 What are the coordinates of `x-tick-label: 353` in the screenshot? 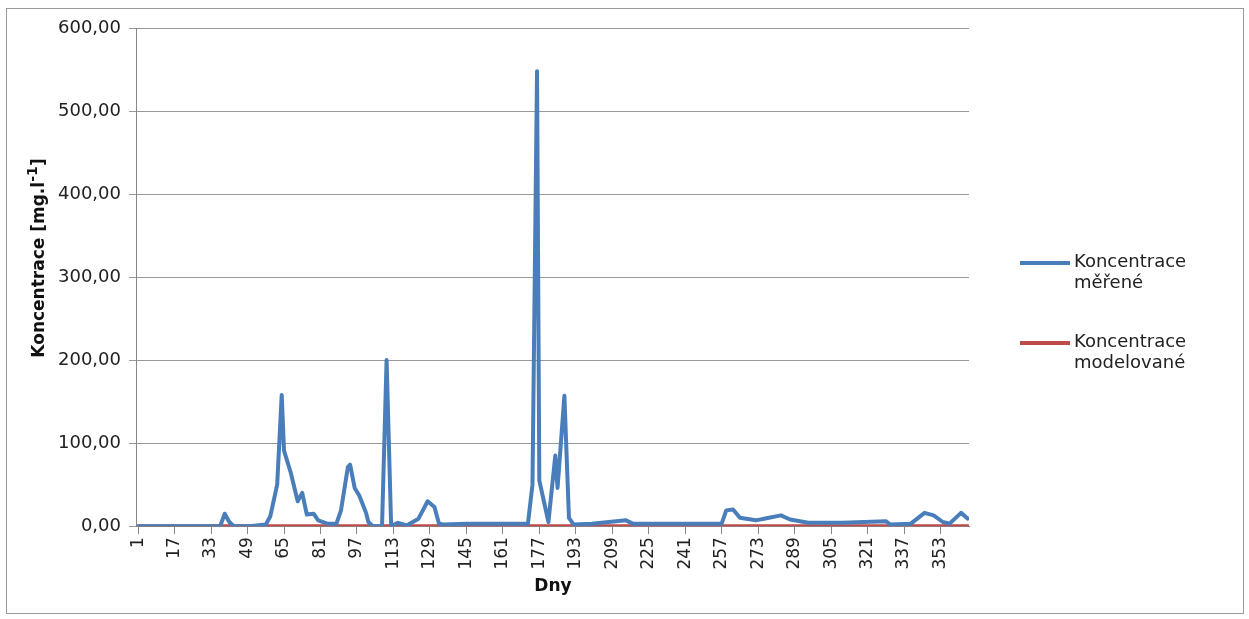 It's located at (938, 553).